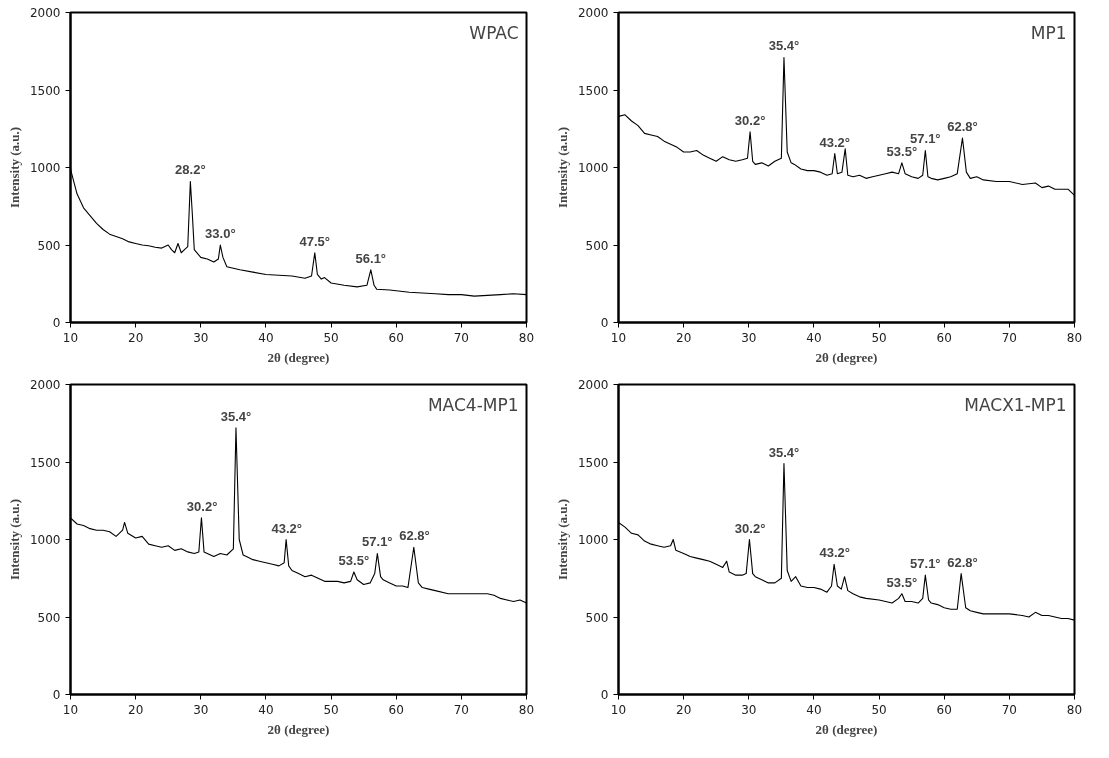 The image size is (1109, 758). I want to click on text: WPAC, so click(494, 32).